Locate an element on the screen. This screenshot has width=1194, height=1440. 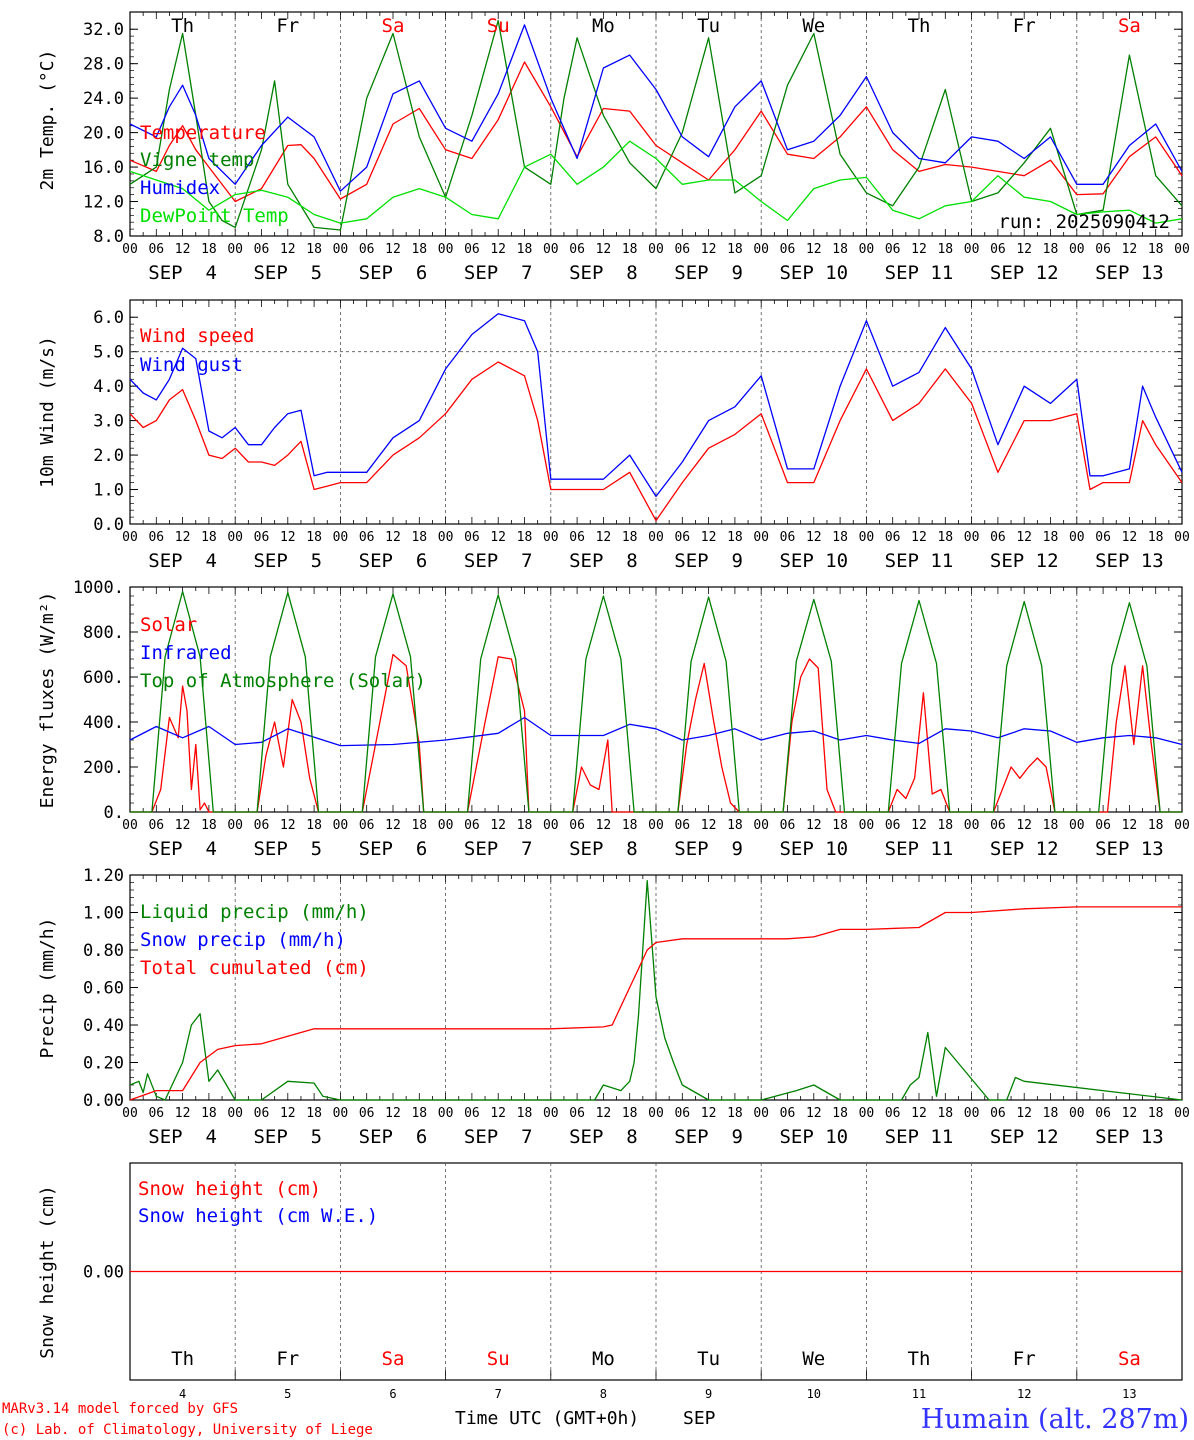
footer-month: SEP is located at coordinates (699, 1418).